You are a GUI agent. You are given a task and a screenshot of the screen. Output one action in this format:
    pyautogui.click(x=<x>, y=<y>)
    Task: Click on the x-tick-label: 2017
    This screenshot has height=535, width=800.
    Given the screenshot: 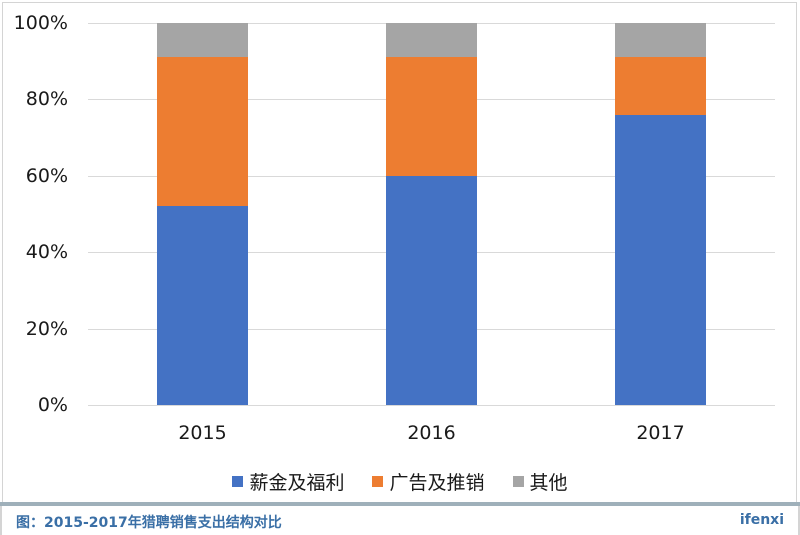 What is the action you would take?
    pyautogui.click(x=660, y=433)
    